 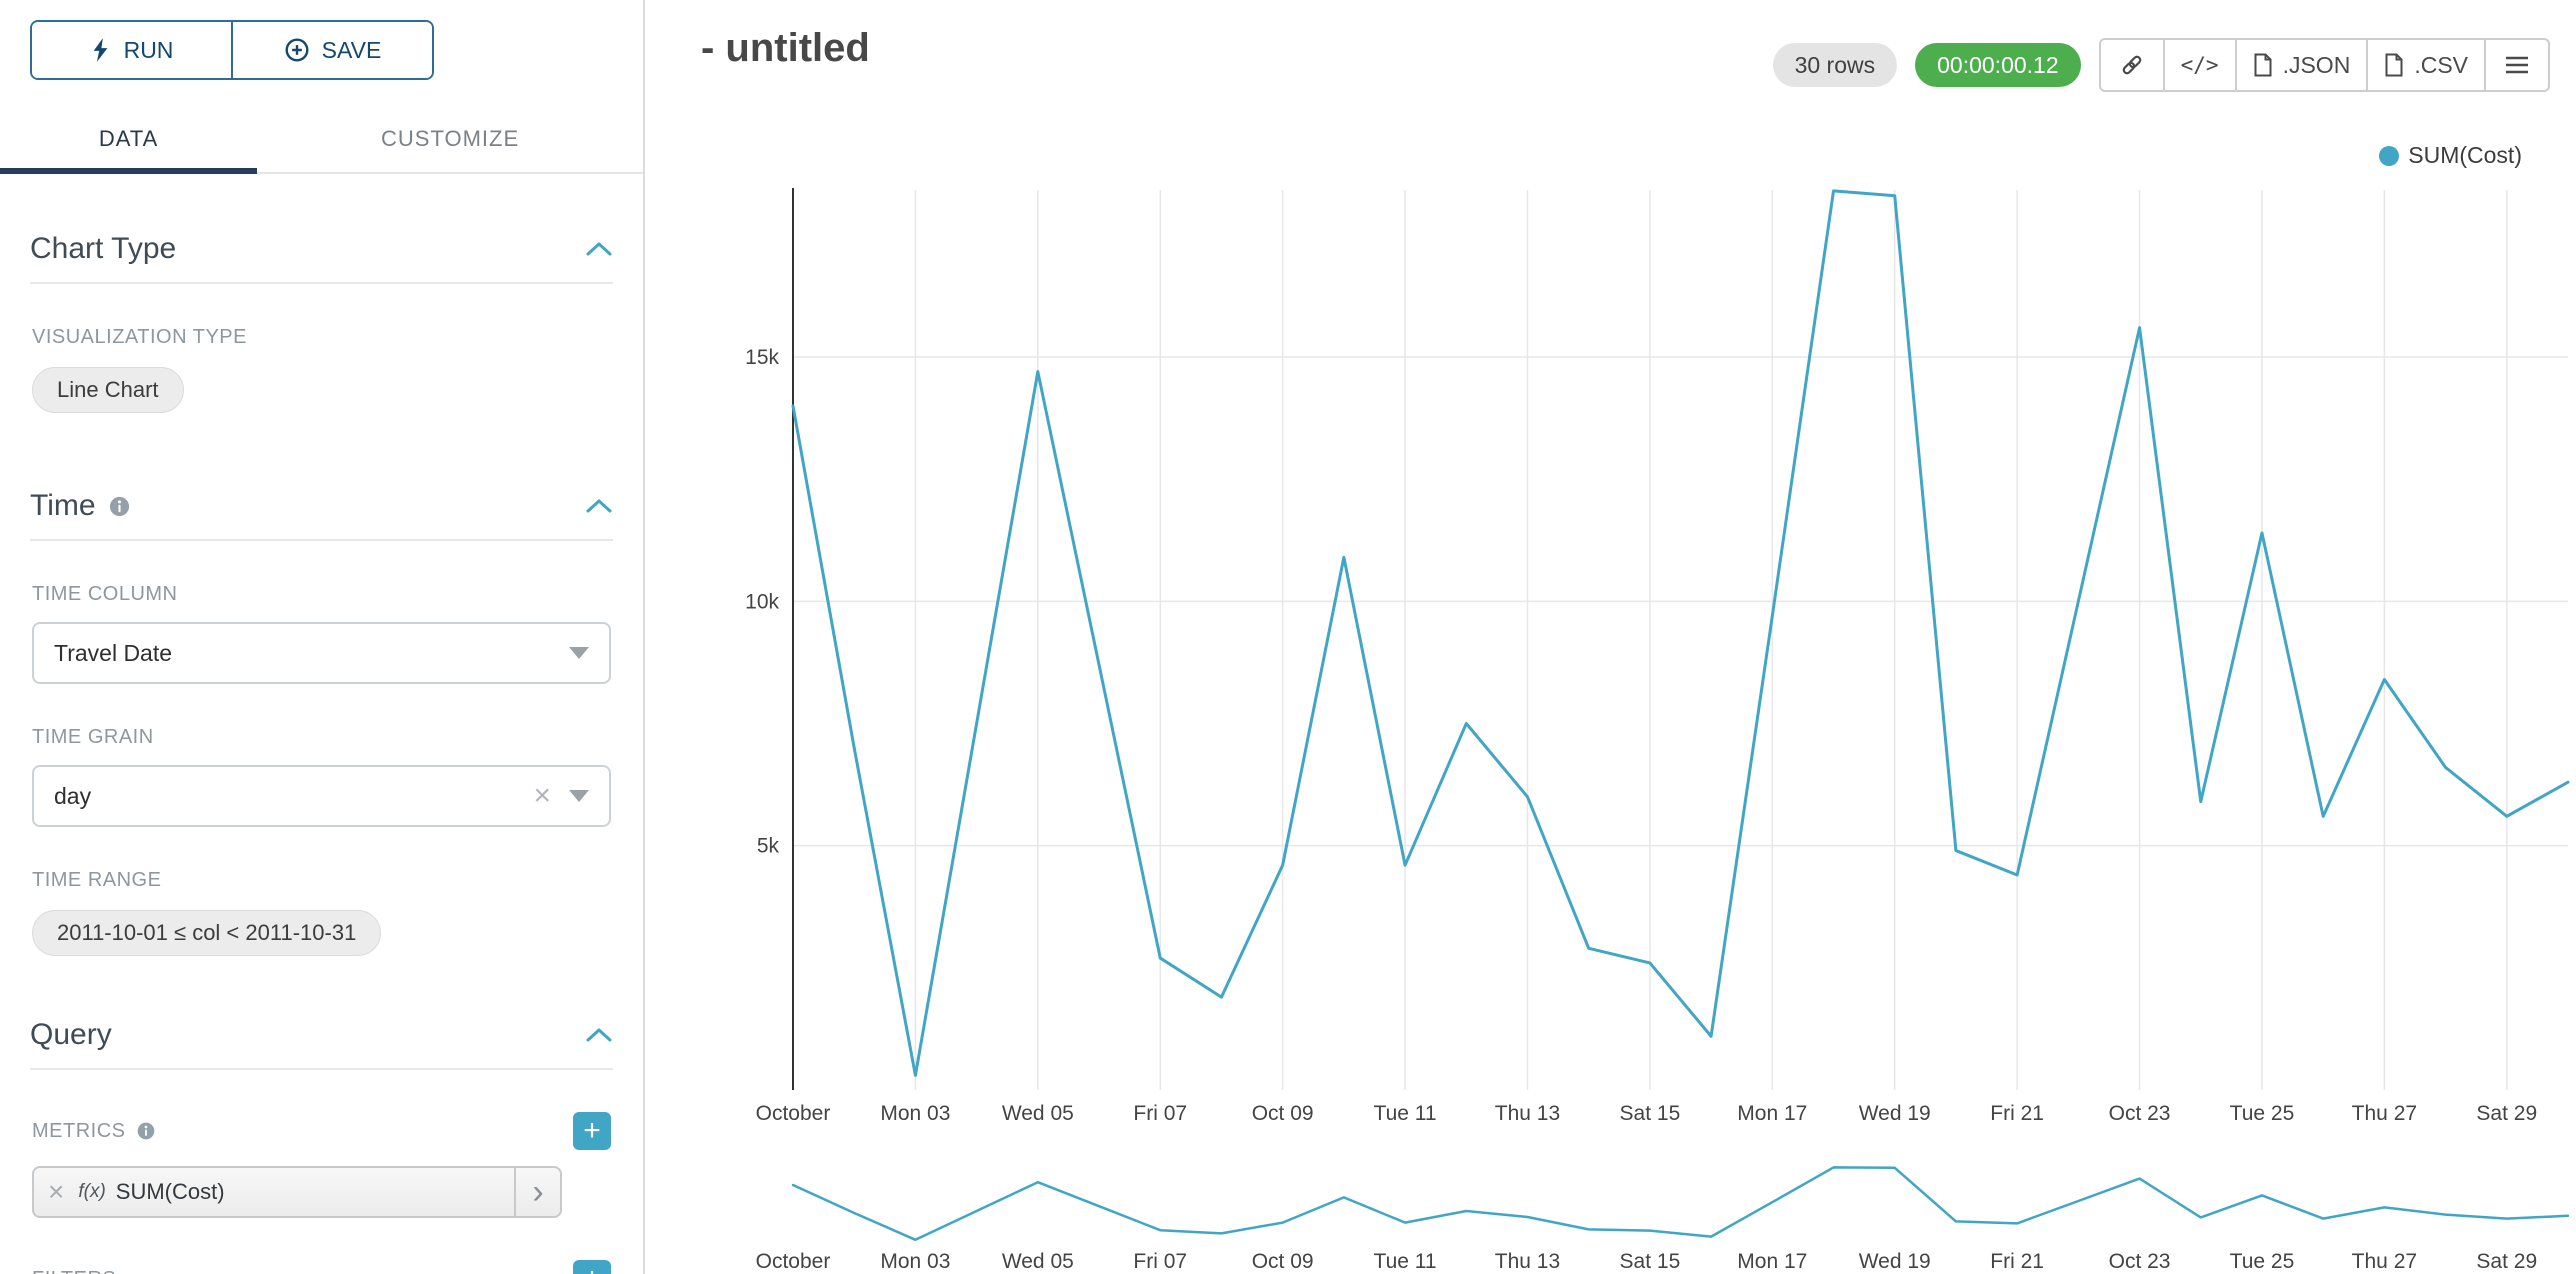 I want to click on query-timer-badge: 00:00:00.12, so click(x=1998, y=65).